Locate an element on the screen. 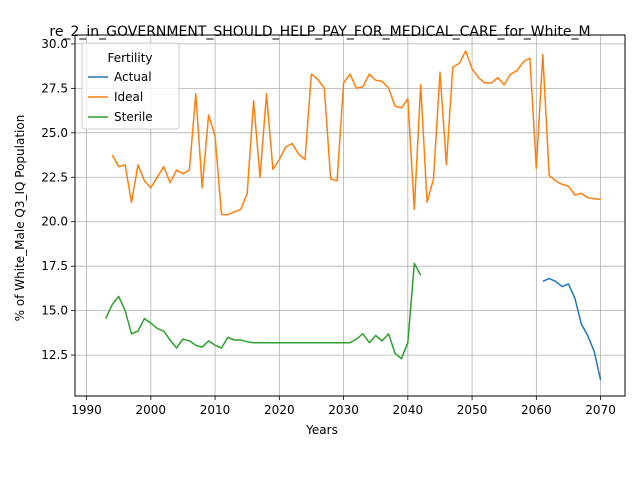 This screenshot has width=640, height=480. legend-label-sterile: Sterile is located at coordinates (133, 117).